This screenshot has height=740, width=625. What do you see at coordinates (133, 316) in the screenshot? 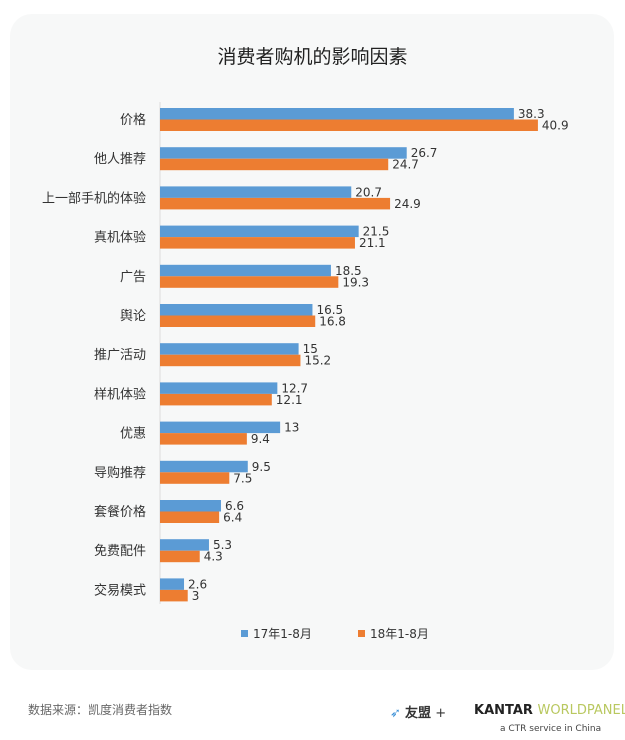
I see `category-label: 舆论` at bounding box center [133, 316].